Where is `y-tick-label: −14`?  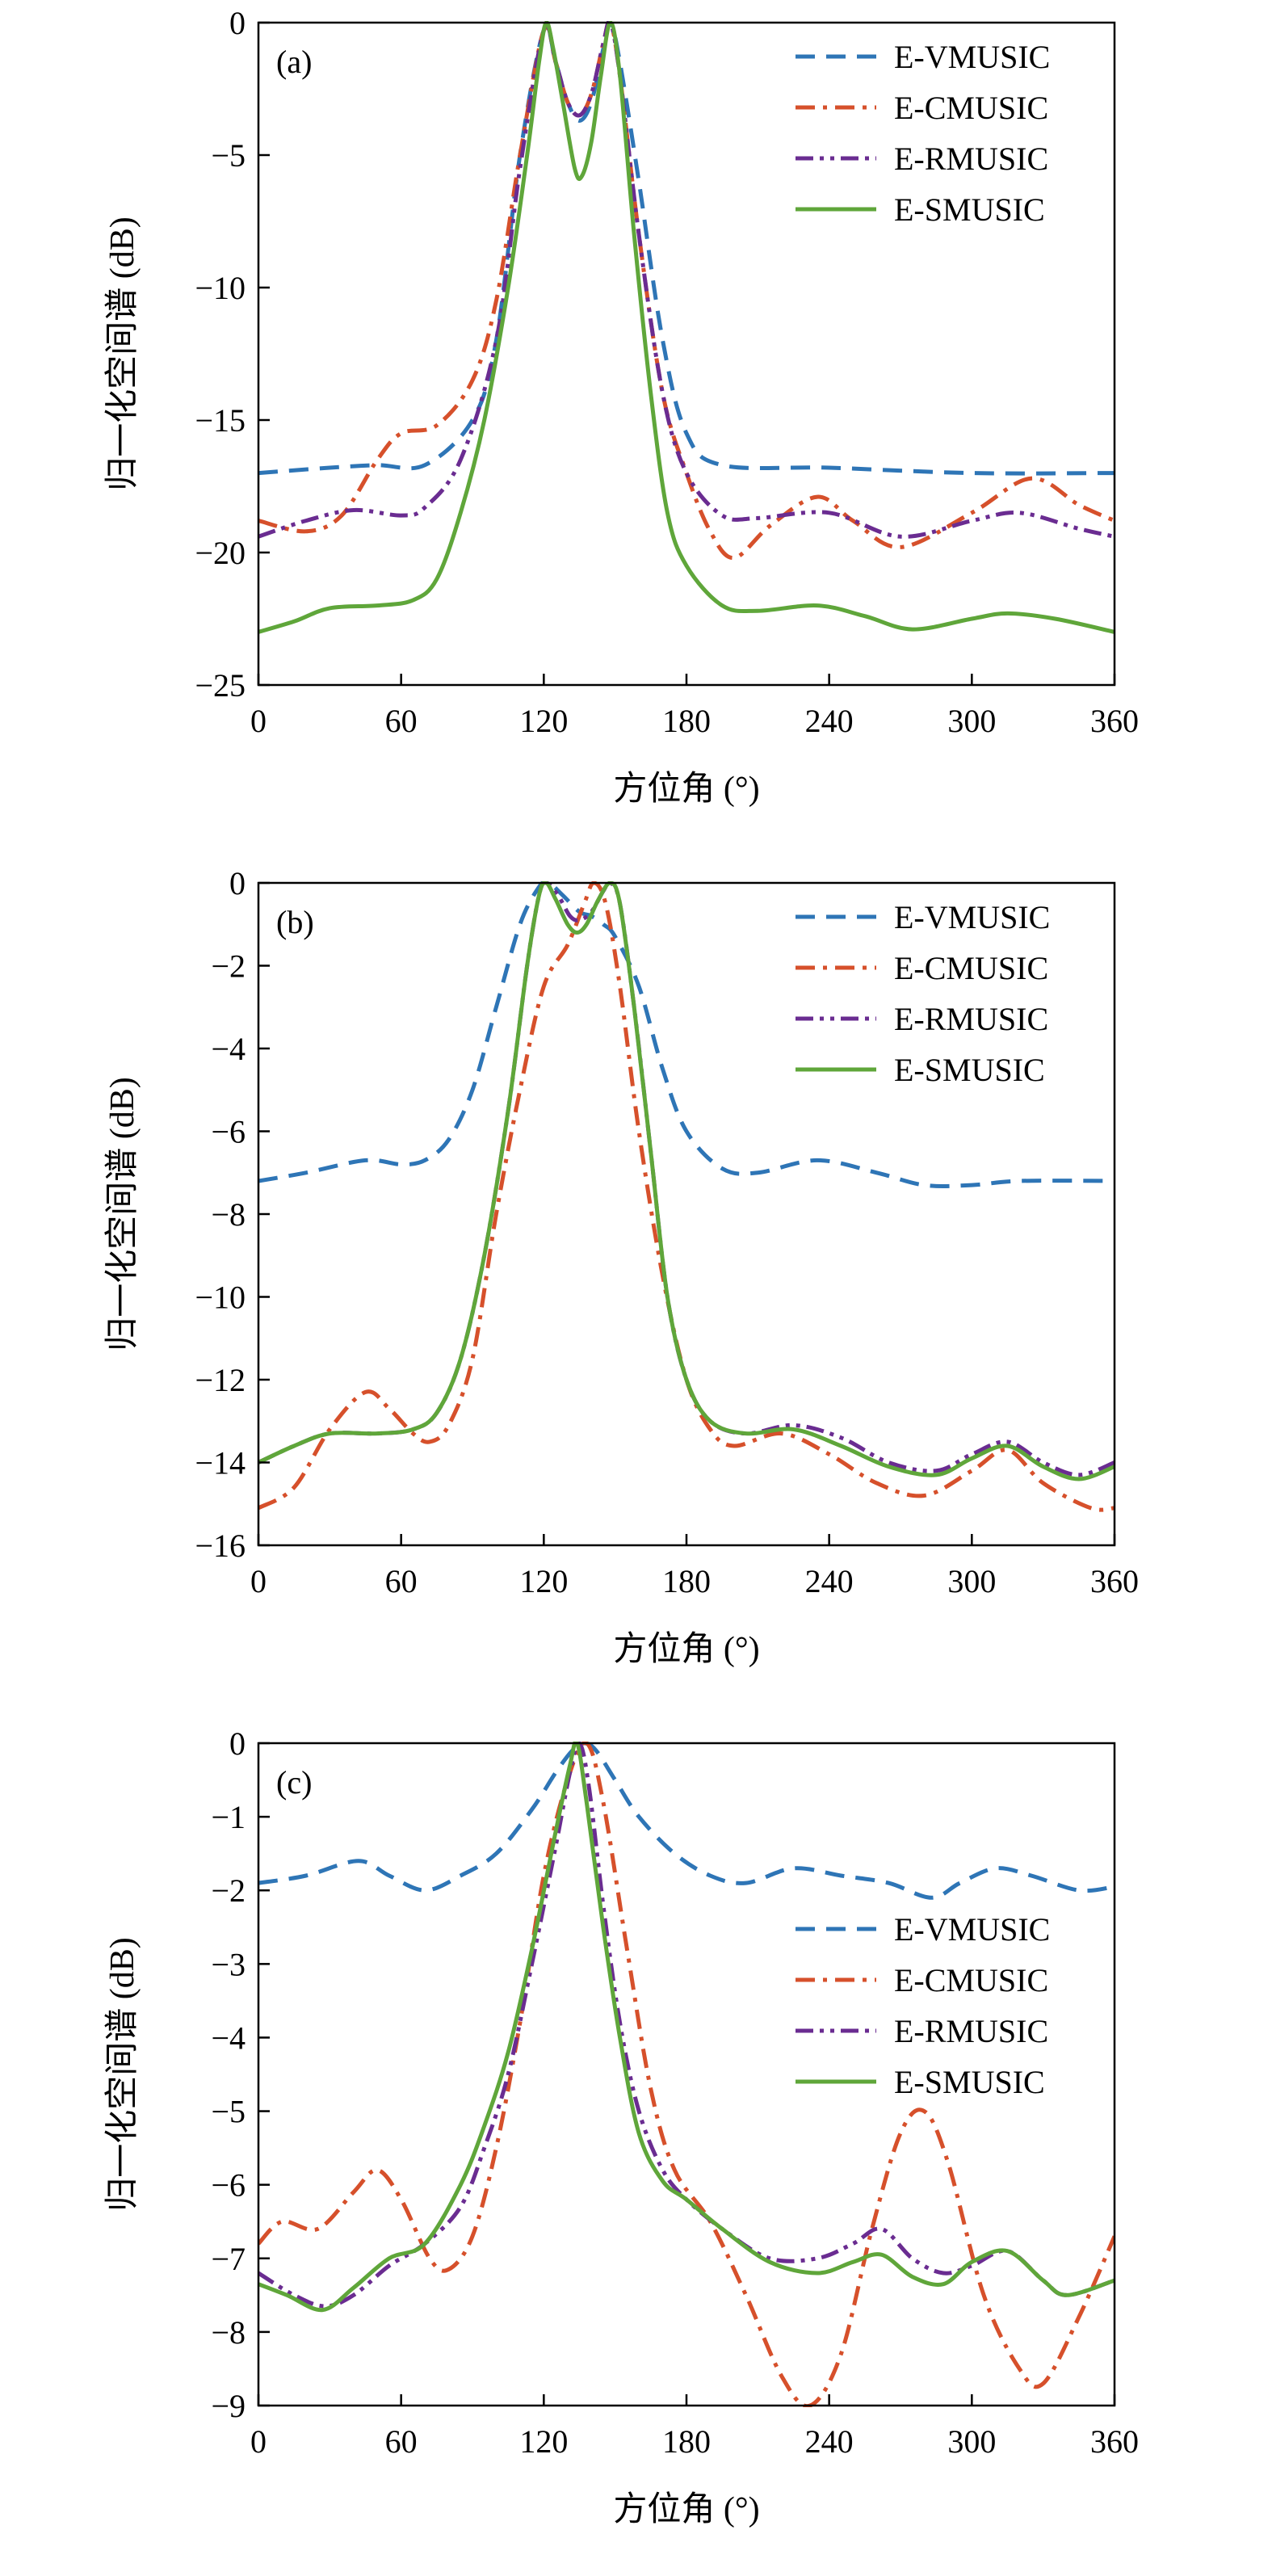 y-tick-label: −14 is located at coordinates (220, 1463).